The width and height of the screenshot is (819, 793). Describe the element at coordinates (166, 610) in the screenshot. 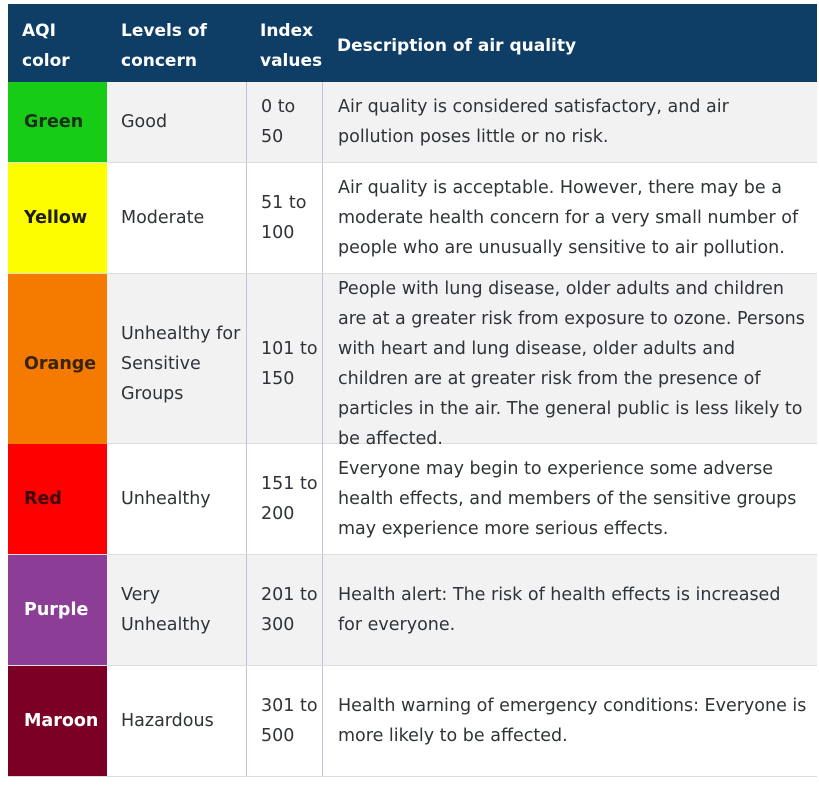

I see `level-of-concern-cell: Very Unhealthy` at that location.